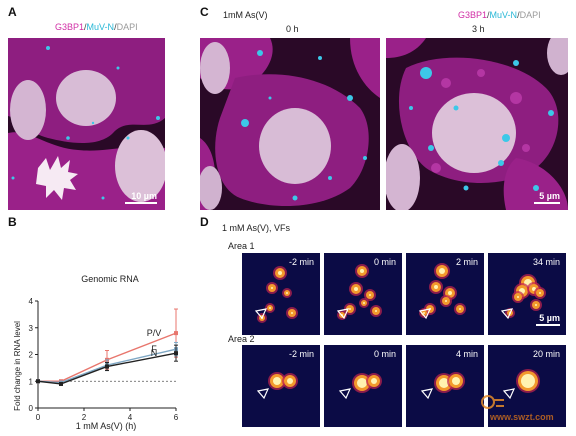  What do you see at coordinates (176, 417) in the screenshot?
I see `x-tick-label: 6` at bounding box center [176, 417].